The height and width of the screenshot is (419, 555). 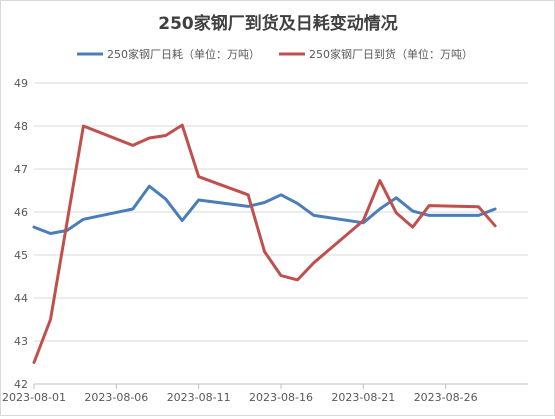 What do you see at coordinates (21, 341) in the screenshot?
I see `y-tick-label: 43` at bounding box center [21, 341].